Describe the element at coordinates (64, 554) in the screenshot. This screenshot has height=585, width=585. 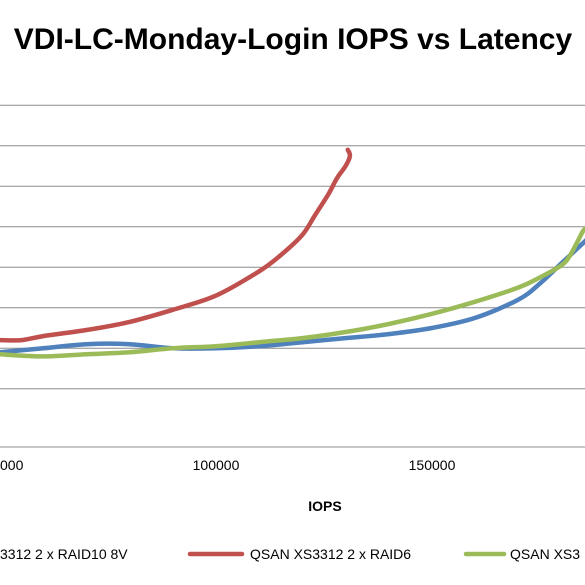
I see `legend-label-0: 3312 2 x RAID10 8V` at that location.